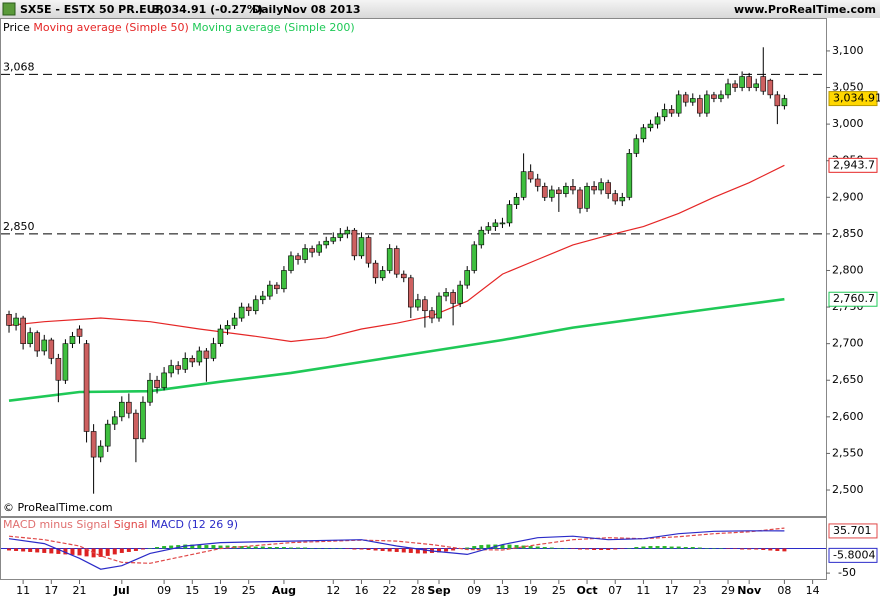 The height and width of the screenshot is (600, 880). I want to click on ma-value-label: 2,760.7, so click(854, 298).